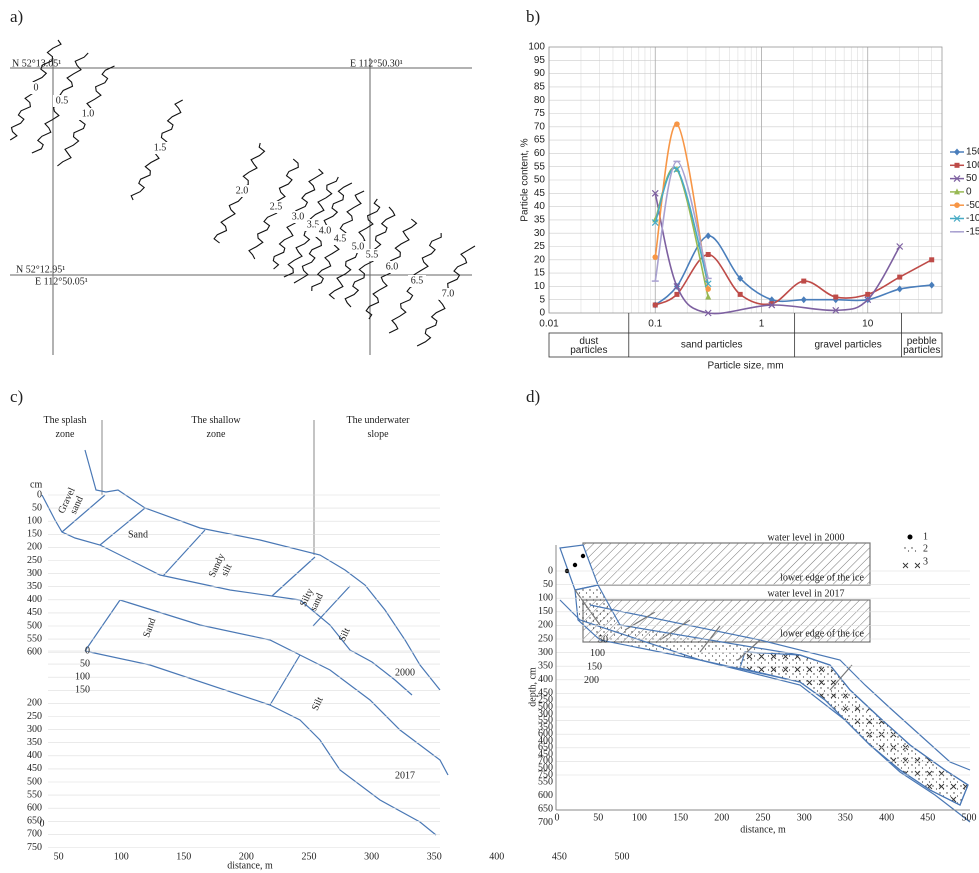  What do you see at coordinates (525, 179) in the screenshot?
I see `y-axis-title: Particle content, %` at bounding box center [525, 179].